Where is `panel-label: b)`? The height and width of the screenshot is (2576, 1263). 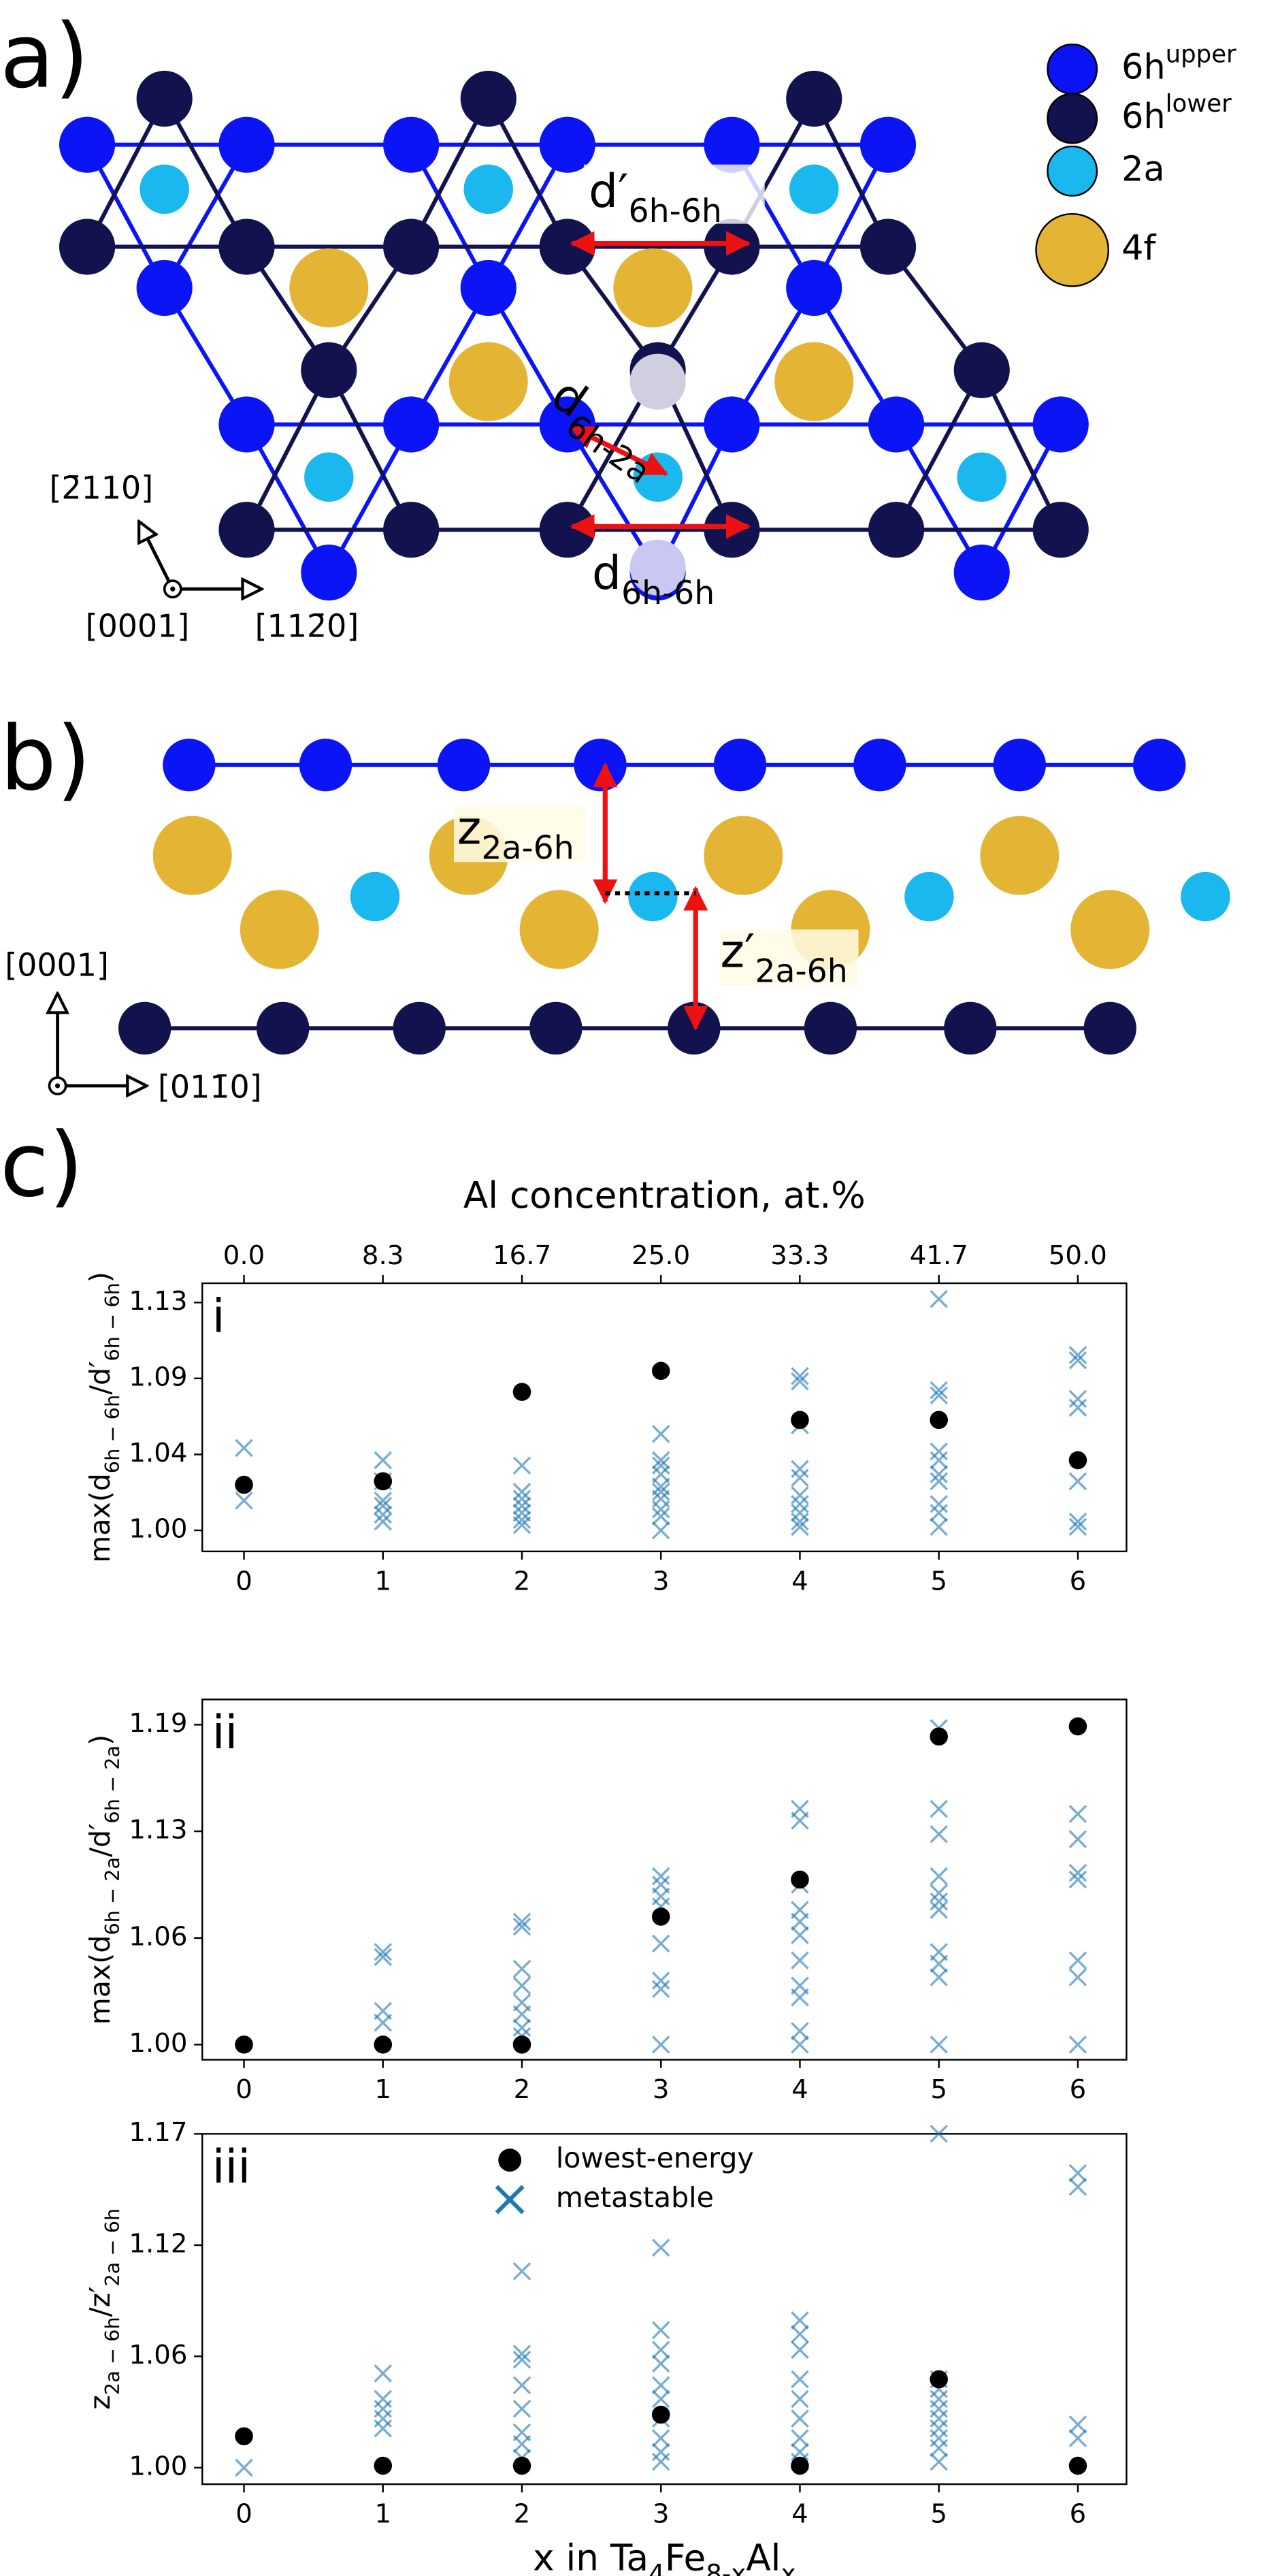
panel-label: b) is located at coordinates (45, 759).